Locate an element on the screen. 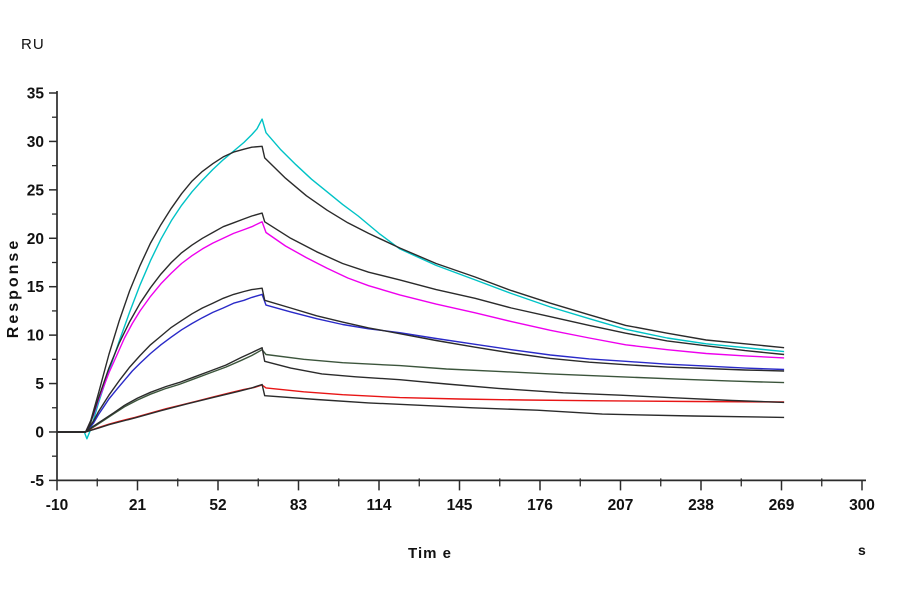  y-tick-label: 30 is located at coordinates (35, 142).